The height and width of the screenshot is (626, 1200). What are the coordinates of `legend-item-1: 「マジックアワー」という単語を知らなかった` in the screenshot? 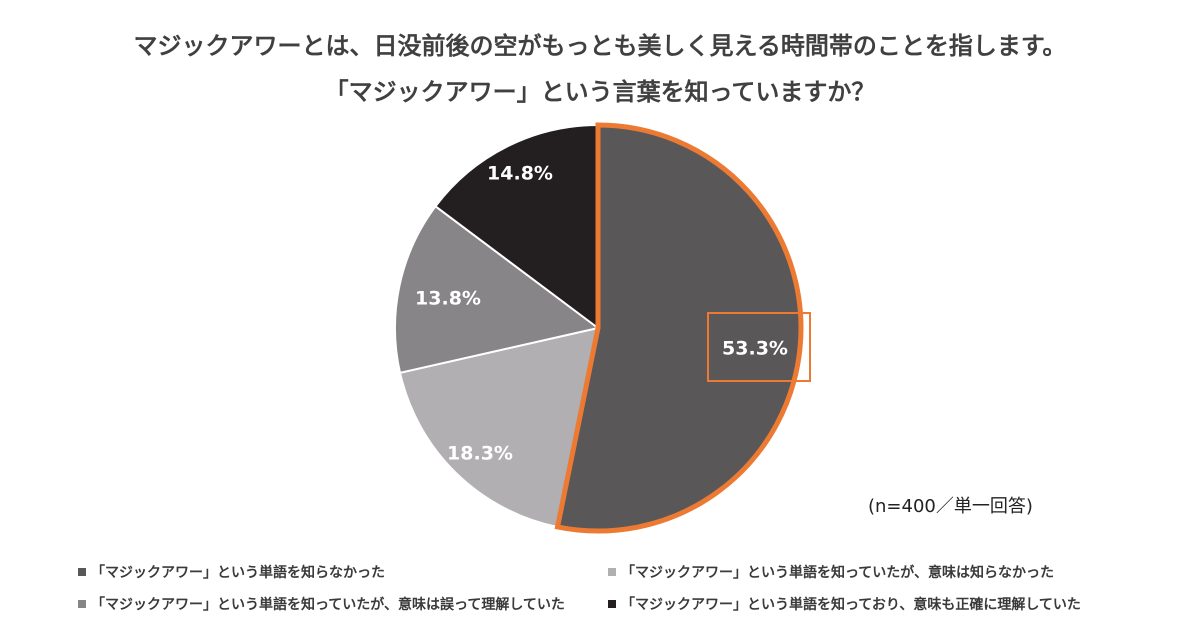 It's located at (231, 572).